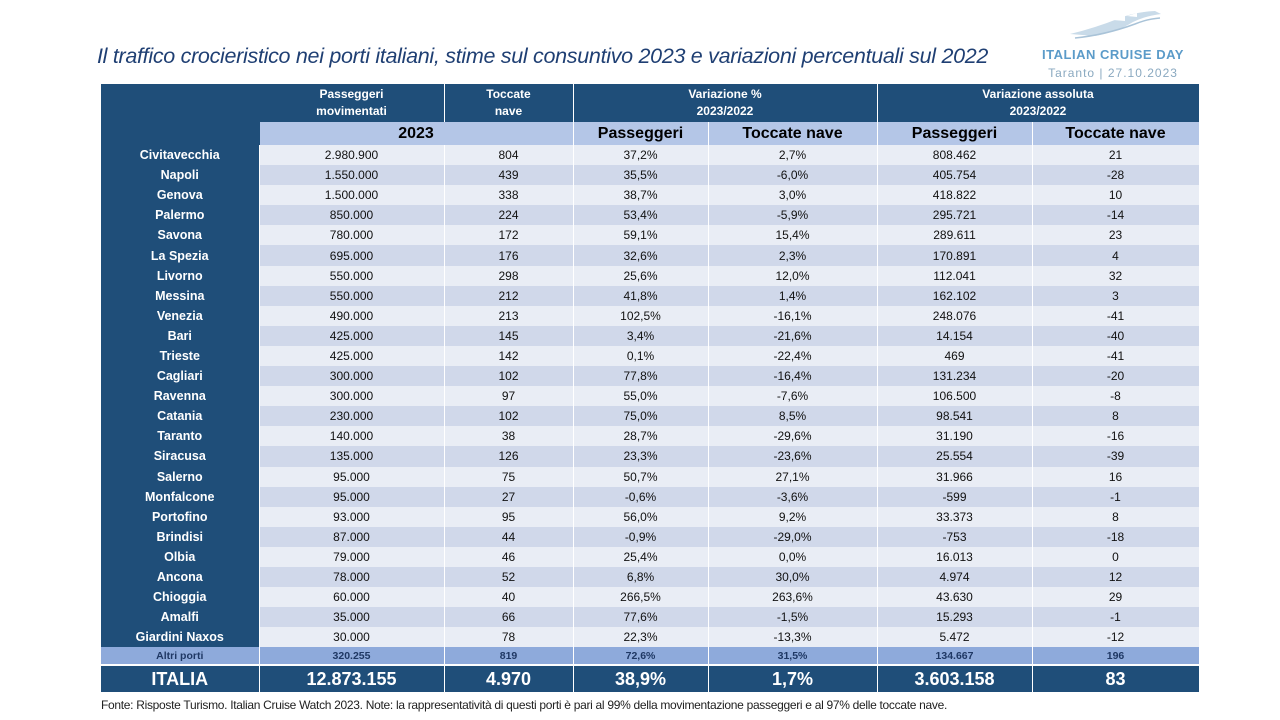  What do you see at coordinates (509, 396) in the screenshot?
I see `toccate-value: 97` at bounding box center [509, 396].